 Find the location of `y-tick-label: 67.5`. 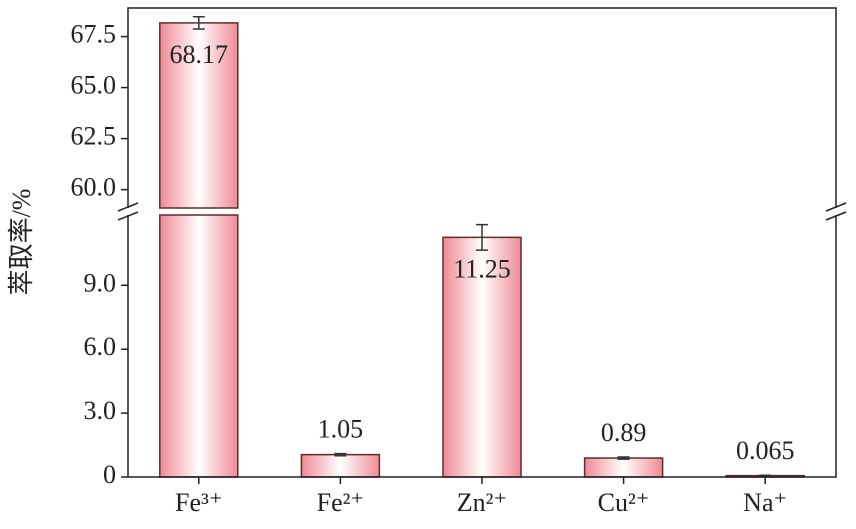

y-tick-label: 67.5 is located at coordinates (94, 34).